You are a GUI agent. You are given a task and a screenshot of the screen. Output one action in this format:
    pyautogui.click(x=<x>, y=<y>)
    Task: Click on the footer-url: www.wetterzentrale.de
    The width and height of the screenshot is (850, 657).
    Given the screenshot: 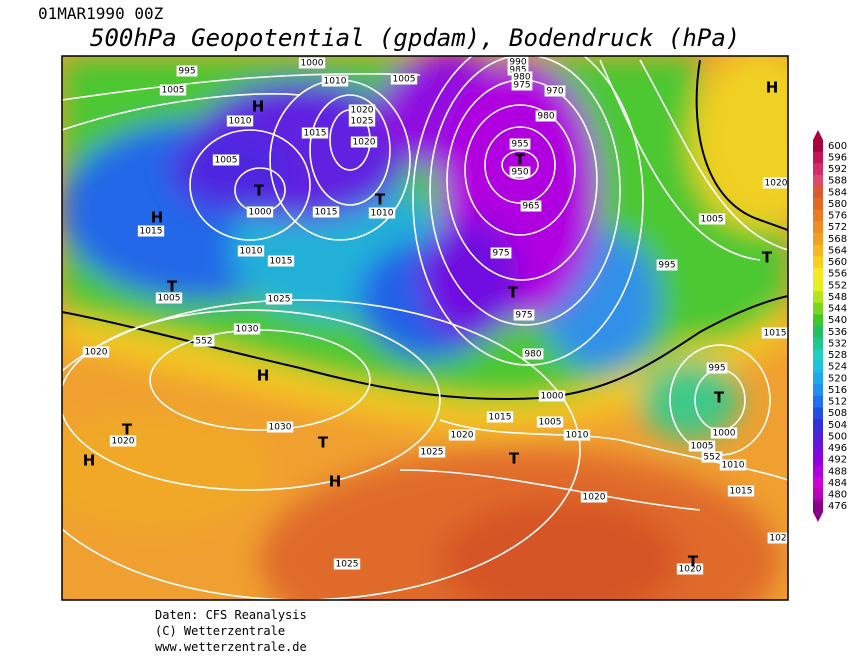 What is the action you would take?
    pyautogui.click(x=231, y=647)
    